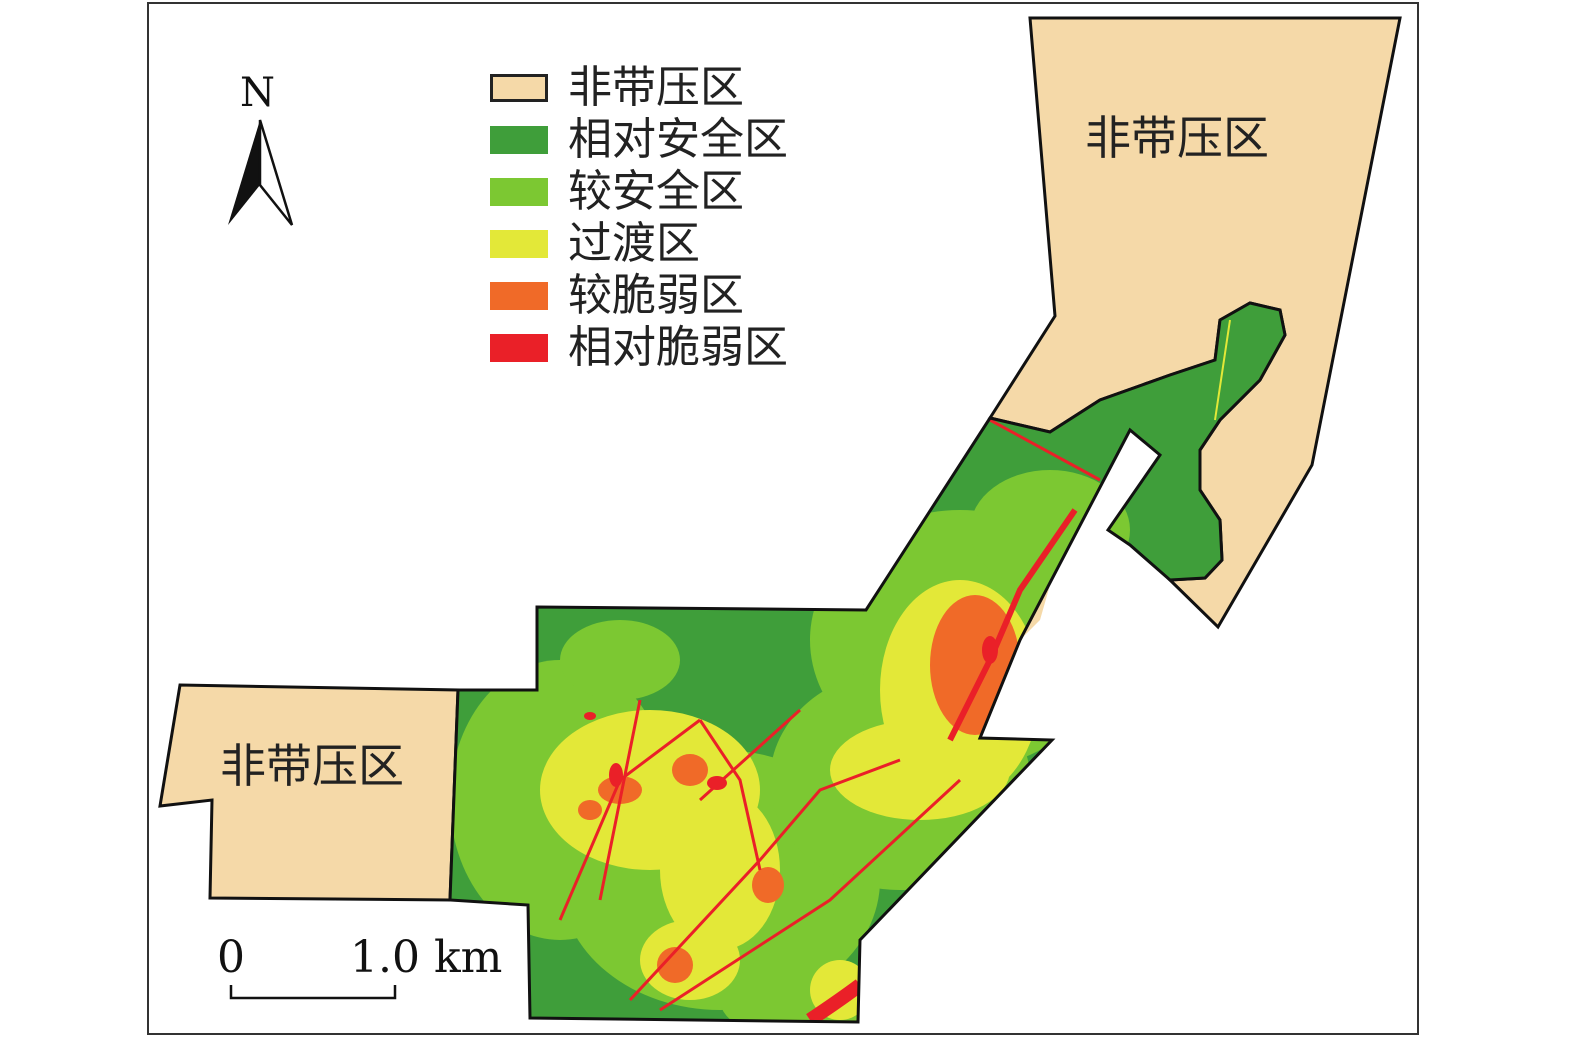 The width and height of the screenshot is (1575, 1044). I want to click on legend-item-transition: 过渡区, so click(639, 244).